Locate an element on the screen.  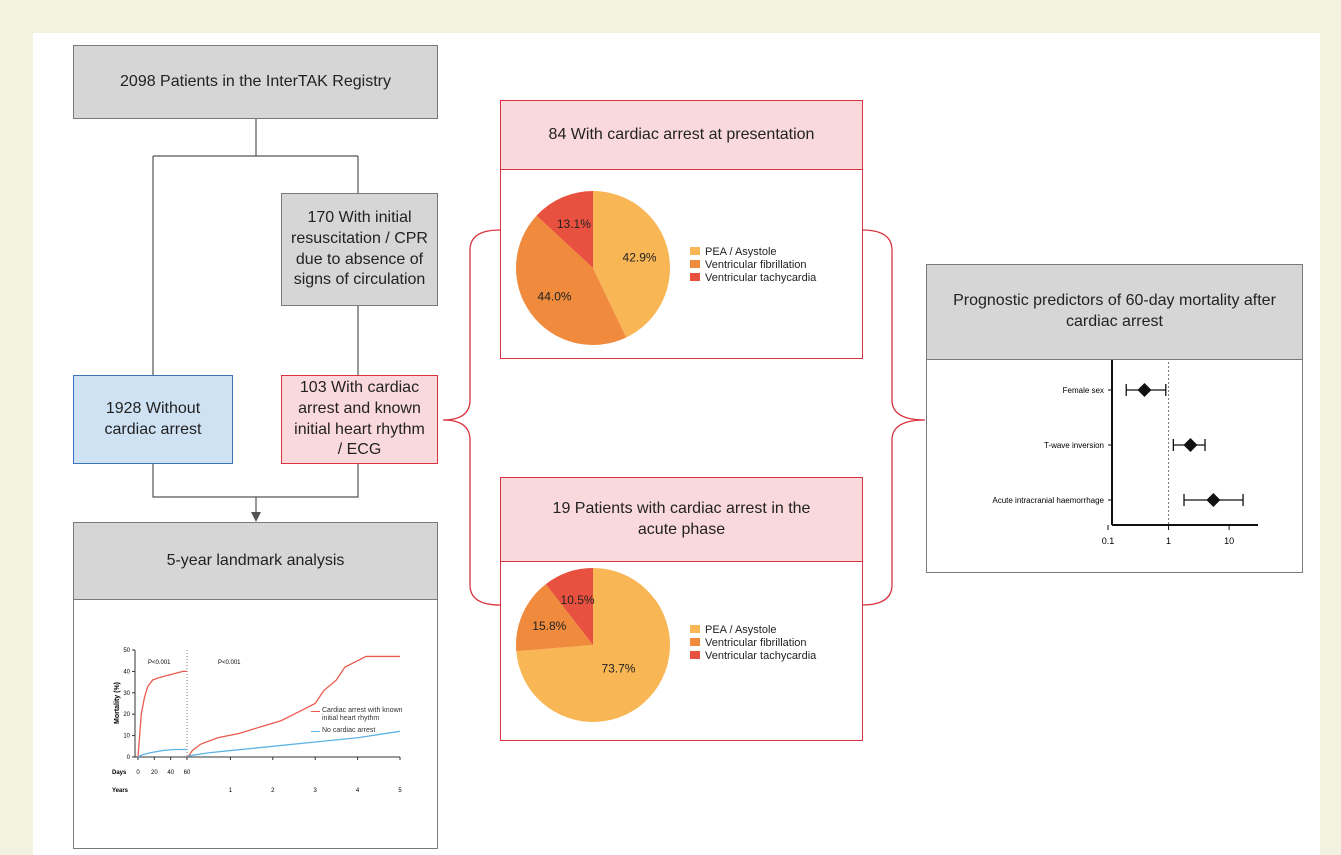
slice-label: 73.7% is located at coordinates (618, 668).